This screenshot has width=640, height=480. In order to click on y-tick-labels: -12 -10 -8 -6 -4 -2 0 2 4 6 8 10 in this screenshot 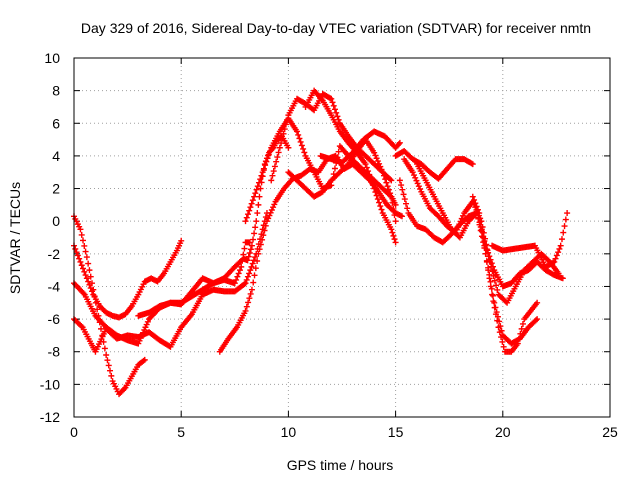, I will do `click(50, 237)`.